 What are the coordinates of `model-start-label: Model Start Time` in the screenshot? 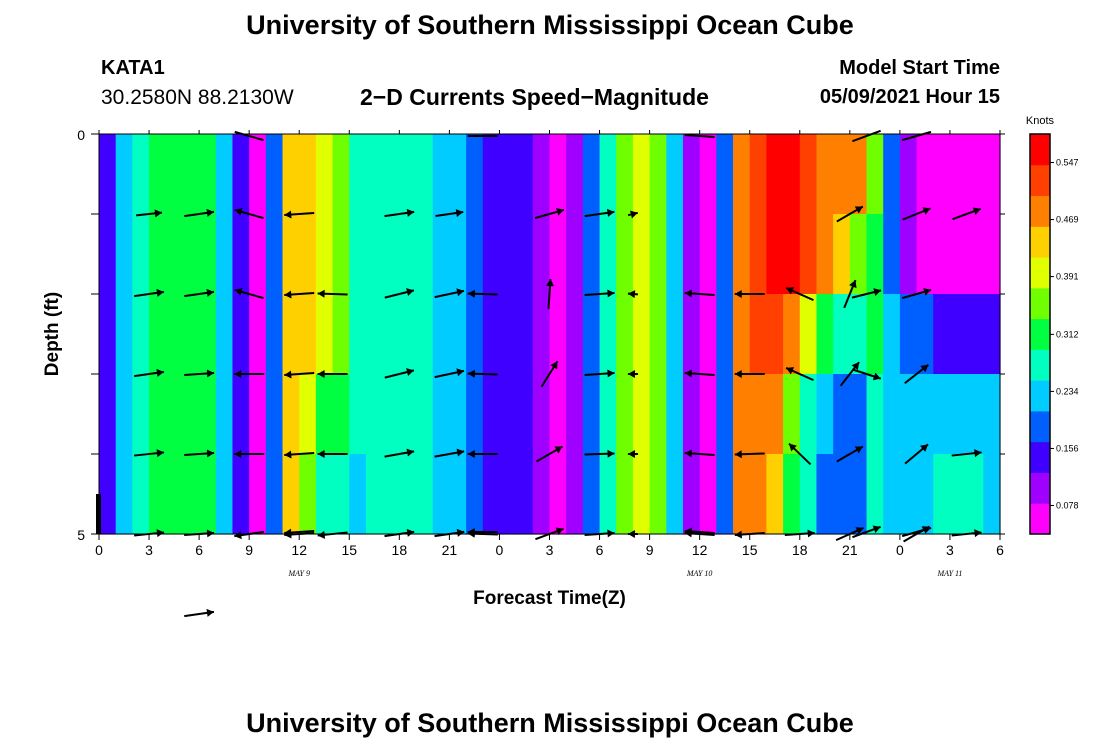 It's located at (919, 68).